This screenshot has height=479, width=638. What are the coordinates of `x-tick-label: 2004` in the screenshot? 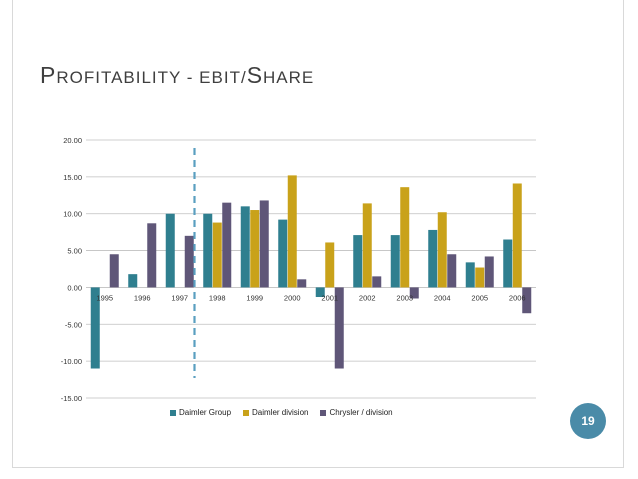 It's located at (442, 297).